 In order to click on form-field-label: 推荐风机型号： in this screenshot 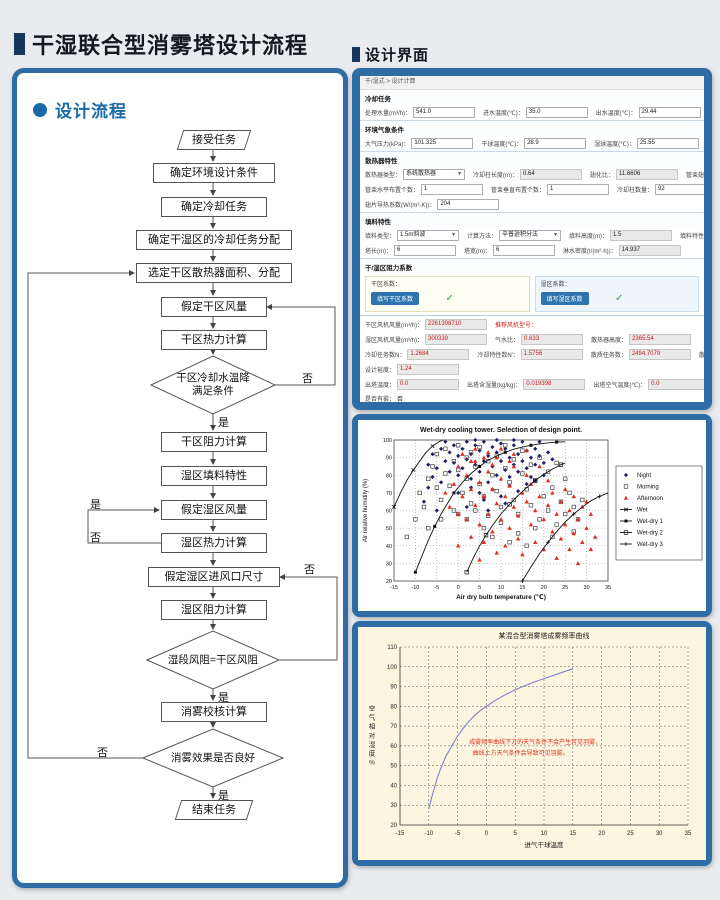, I will do `click(516, 326)`.